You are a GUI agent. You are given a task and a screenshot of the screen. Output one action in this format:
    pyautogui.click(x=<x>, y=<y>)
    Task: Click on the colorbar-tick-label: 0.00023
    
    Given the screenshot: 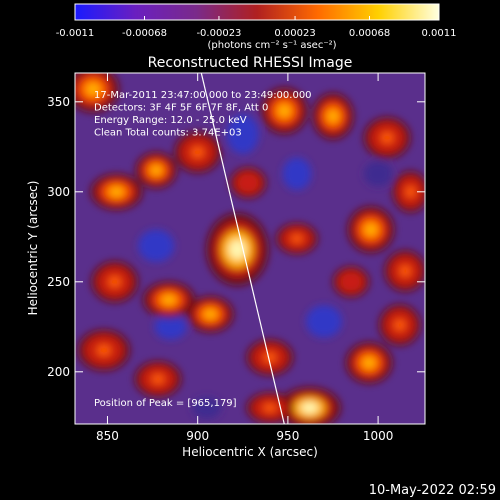 What is the action you would take?
    pyautogui.click(x=294, y=33)
    